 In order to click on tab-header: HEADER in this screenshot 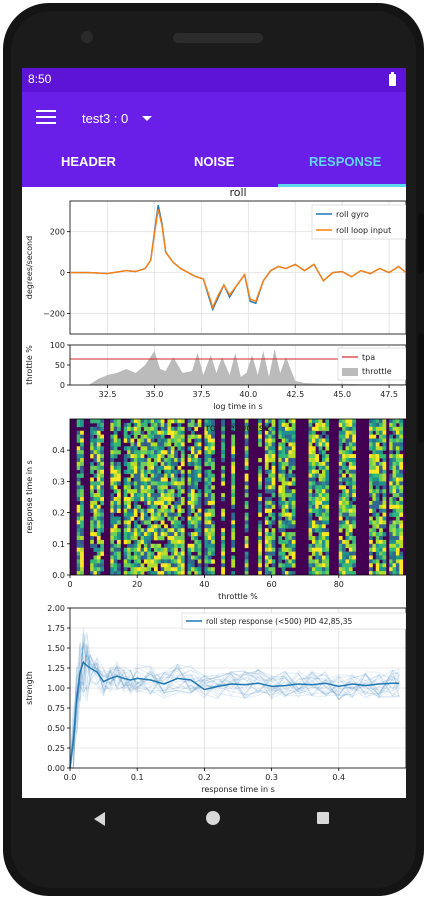, I will do `click(88, 161)`.